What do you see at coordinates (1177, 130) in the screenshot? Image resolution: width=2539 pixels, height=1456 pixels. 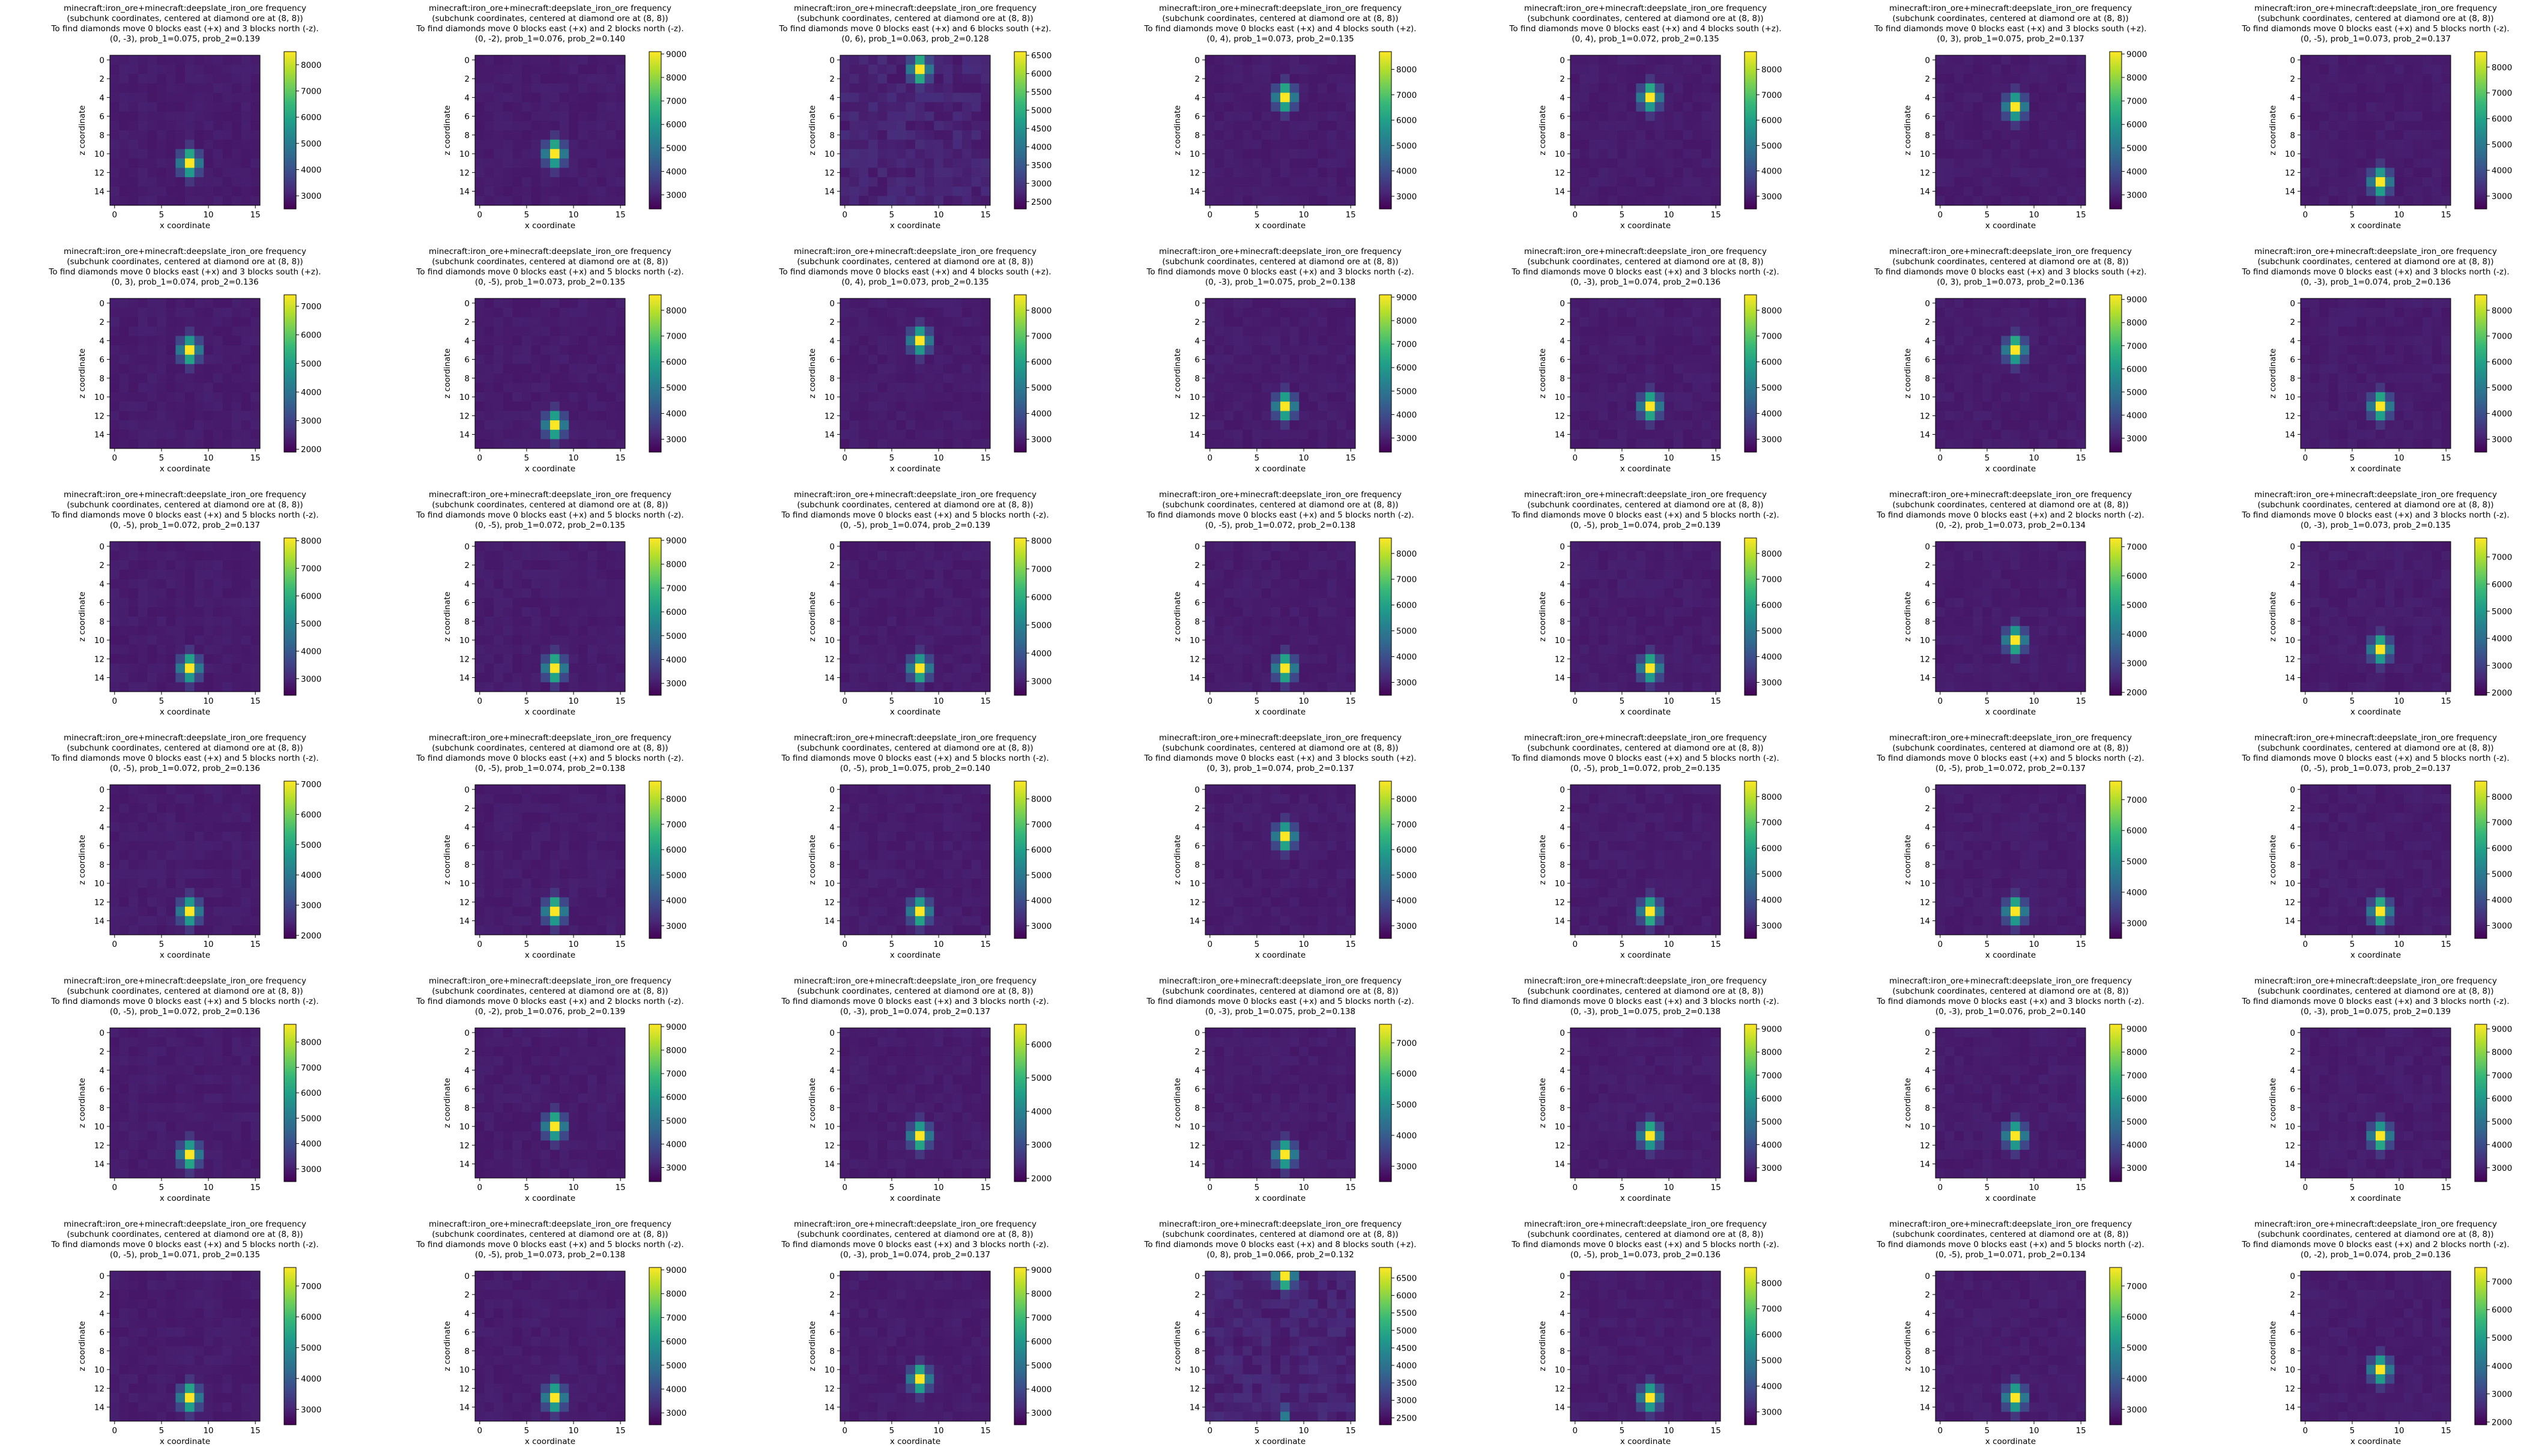 I see `y-axis-label: z coordinate` at bounding box center [1177, 130].